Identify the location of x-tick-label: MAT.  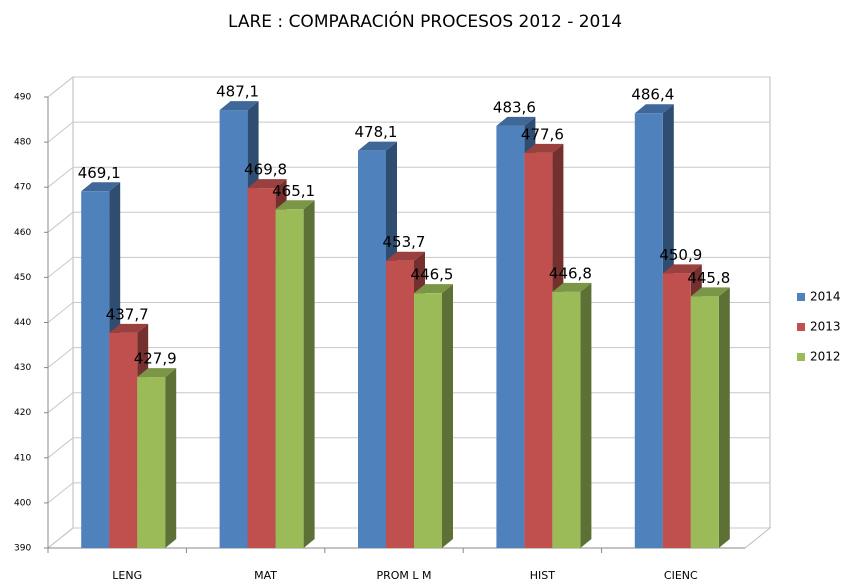
(265, 575).